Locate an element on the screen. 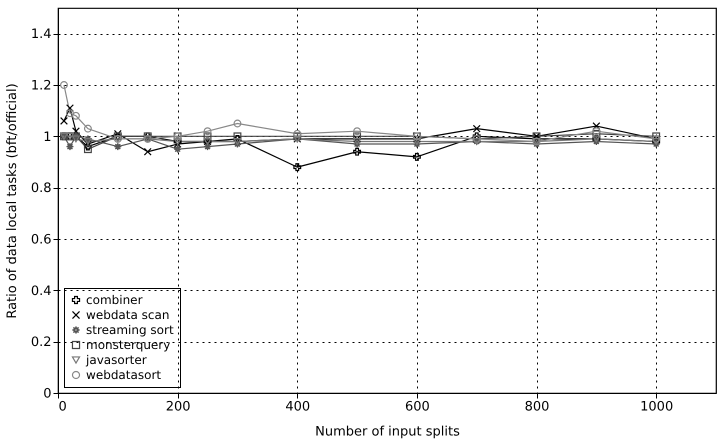  x-axis-title: Number of input splits is located at coordinates (387, 432).